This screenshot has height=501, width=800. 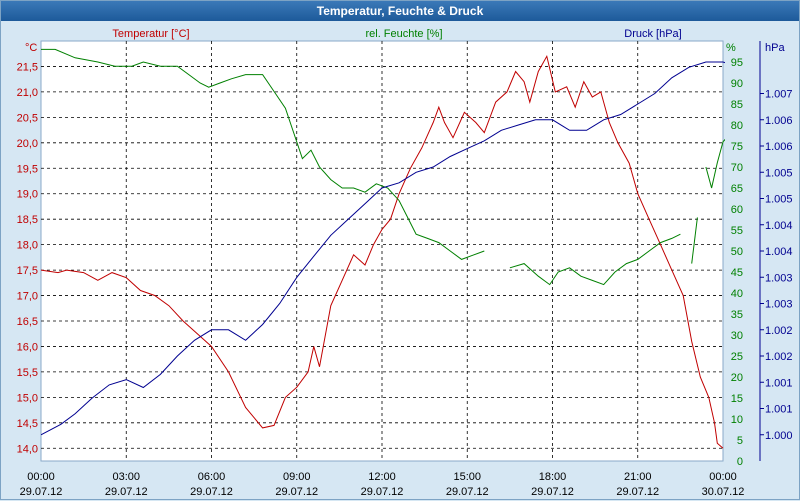 What do you see at coordinates (27, 297) in the screenshot?
I see `temp-tick-label: 17,0` at bounding box center [27, 297].